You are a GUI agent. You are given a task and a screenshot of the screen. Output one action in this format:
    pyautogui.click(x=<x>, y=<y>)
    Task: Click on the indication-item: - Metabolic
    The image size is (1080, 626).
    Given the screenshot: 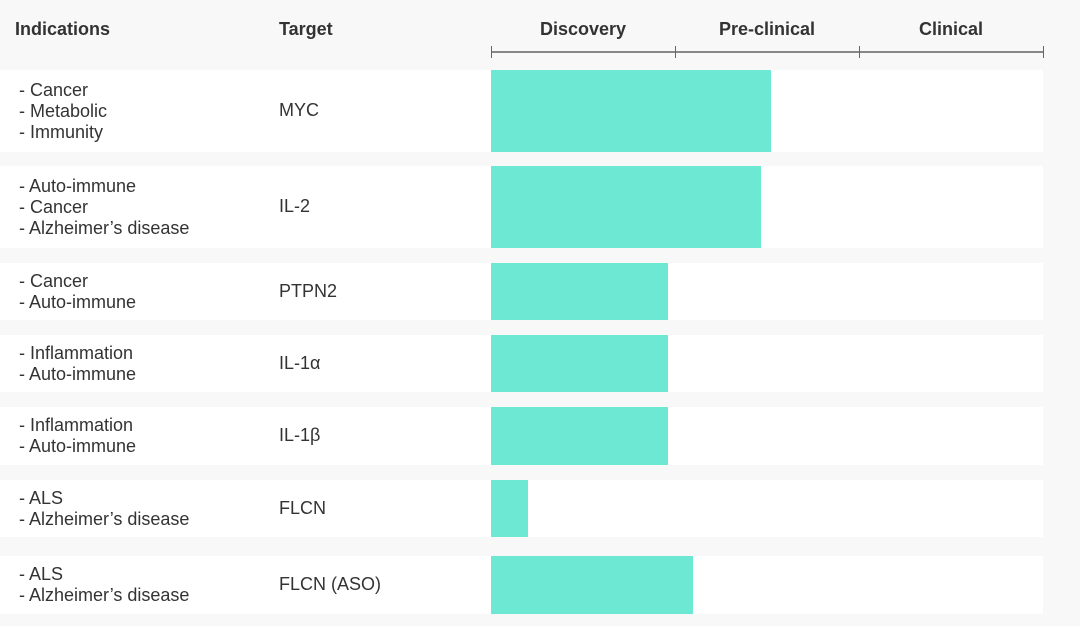 What is the action you would take?
    pyautogui.click(x=63, y=110)
    